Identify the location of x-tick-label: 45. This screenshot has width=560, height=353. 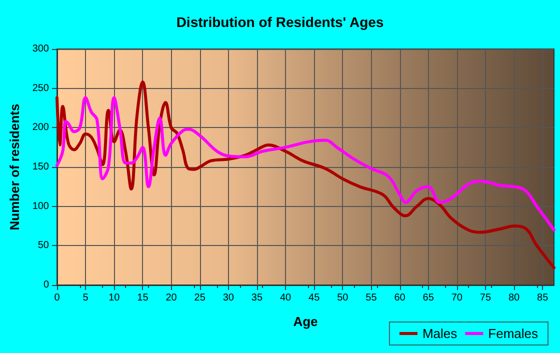
(314, 298).